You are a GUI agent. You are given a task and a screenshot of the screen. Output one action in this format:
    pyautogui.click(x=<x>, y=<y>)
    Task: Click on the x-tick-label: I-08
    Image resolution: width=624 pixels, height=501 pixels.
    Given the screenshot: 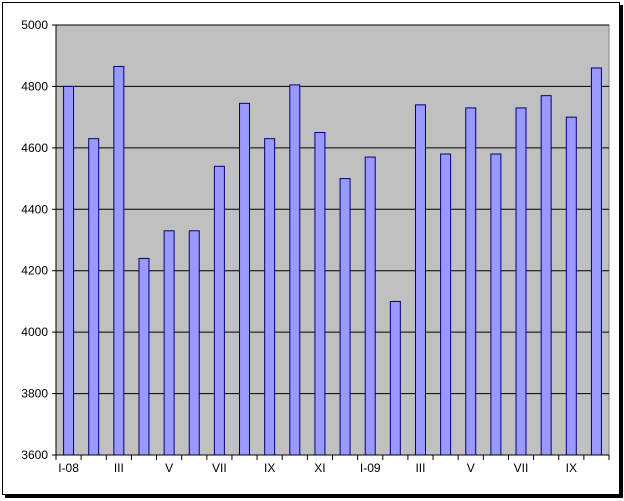 What is the action you would take?
    pyautogui.click(x=68, y=468)
    